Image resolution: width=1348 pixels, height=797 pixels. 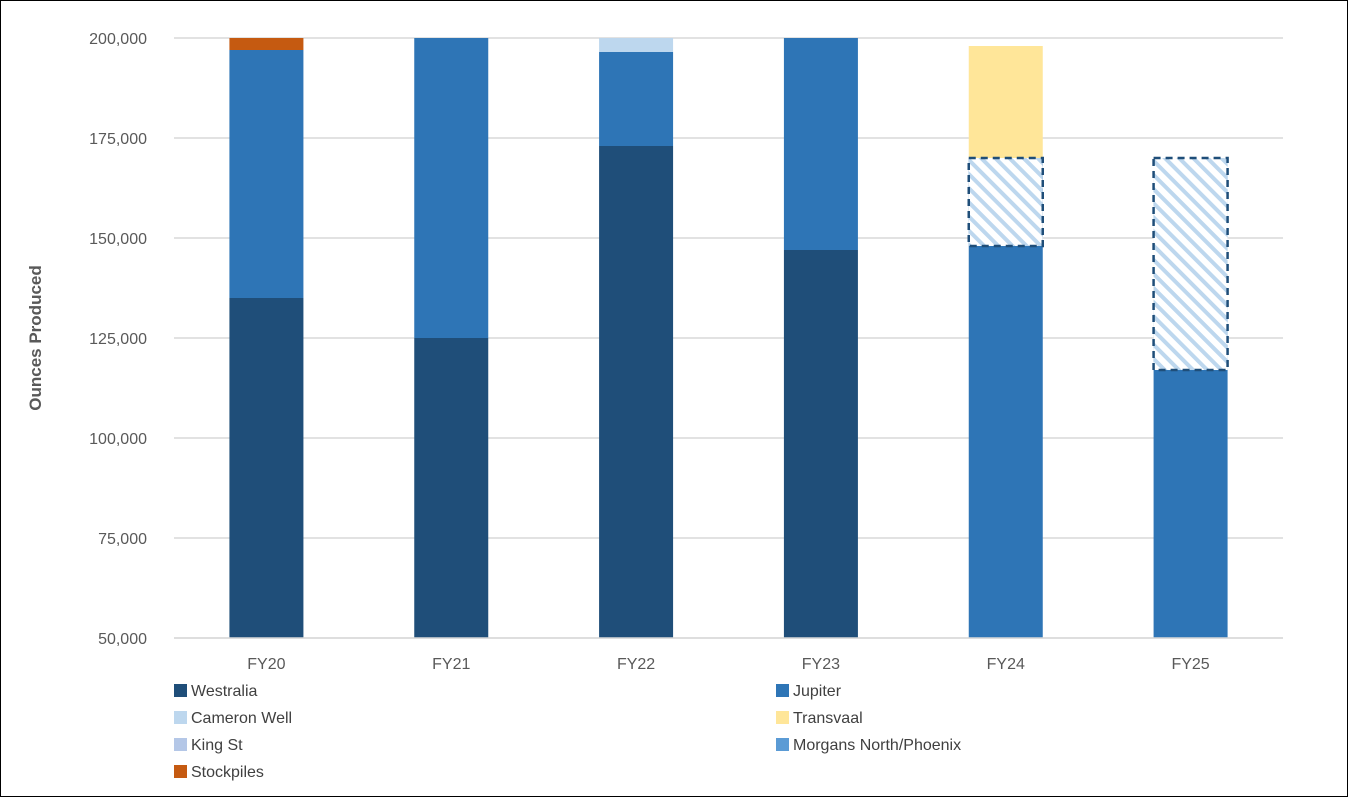 What do you see at coordinates (266, 664) in the screenshot?
I see `x-tick-label: FY20` at bounding box center [266, 664].